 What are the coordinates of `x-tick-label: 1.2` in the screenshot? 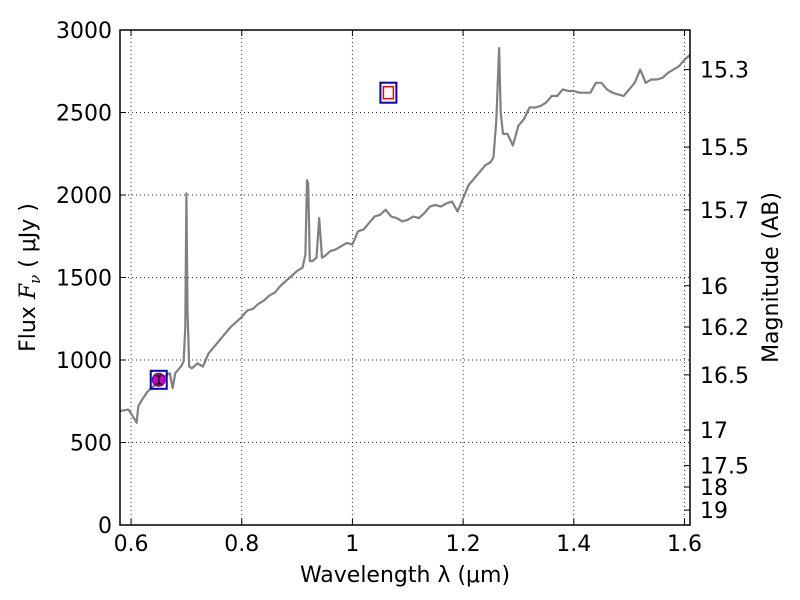 It's located at (463, 544).